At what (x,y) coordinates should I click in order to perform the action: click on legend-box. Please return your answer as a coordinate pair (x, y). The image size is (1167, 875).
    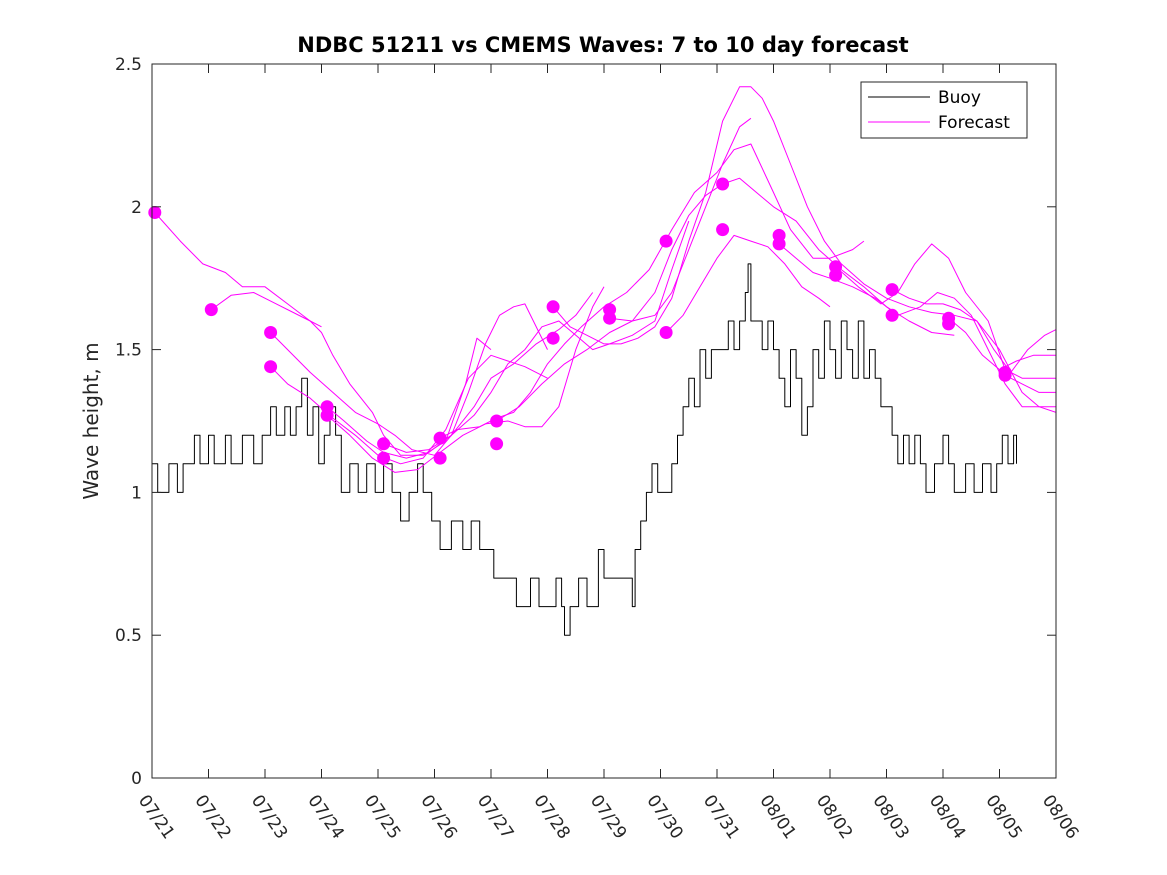
    Looking at the image, I should click on (944, 110).